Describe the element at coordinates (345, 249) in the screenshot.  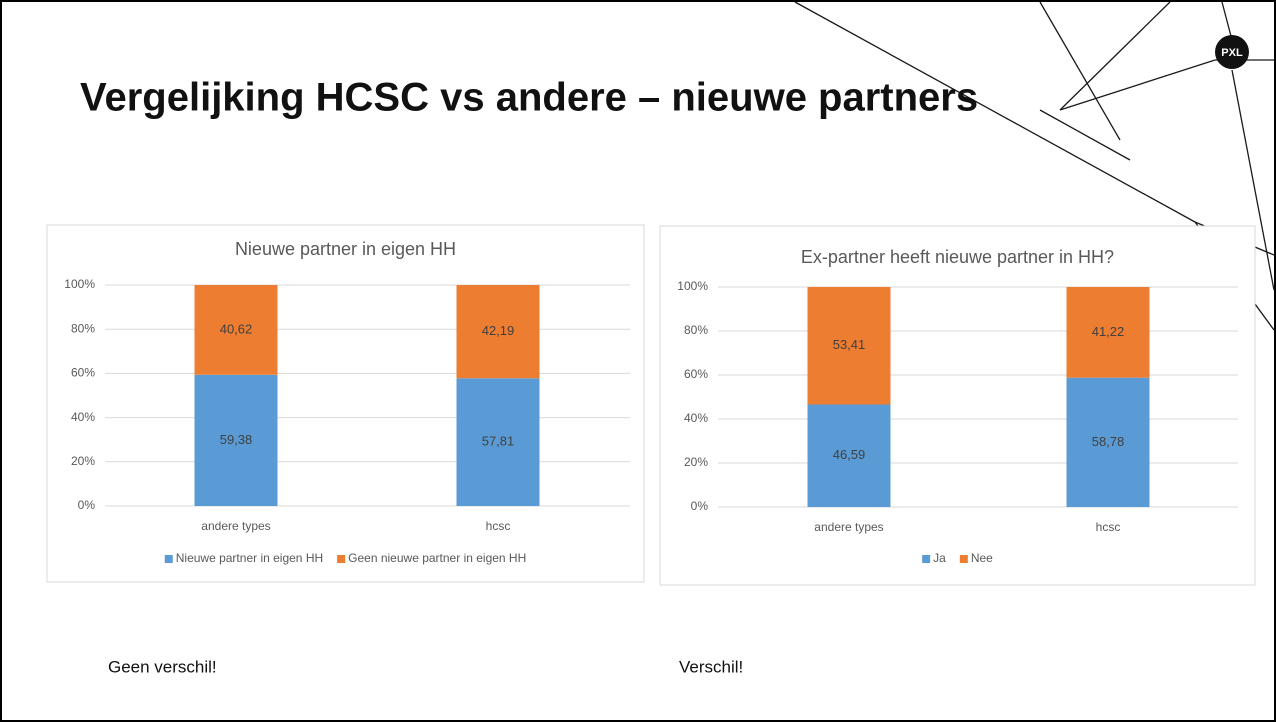
I see `chart-title: Nieuwe partner in eigen HH` at that location.